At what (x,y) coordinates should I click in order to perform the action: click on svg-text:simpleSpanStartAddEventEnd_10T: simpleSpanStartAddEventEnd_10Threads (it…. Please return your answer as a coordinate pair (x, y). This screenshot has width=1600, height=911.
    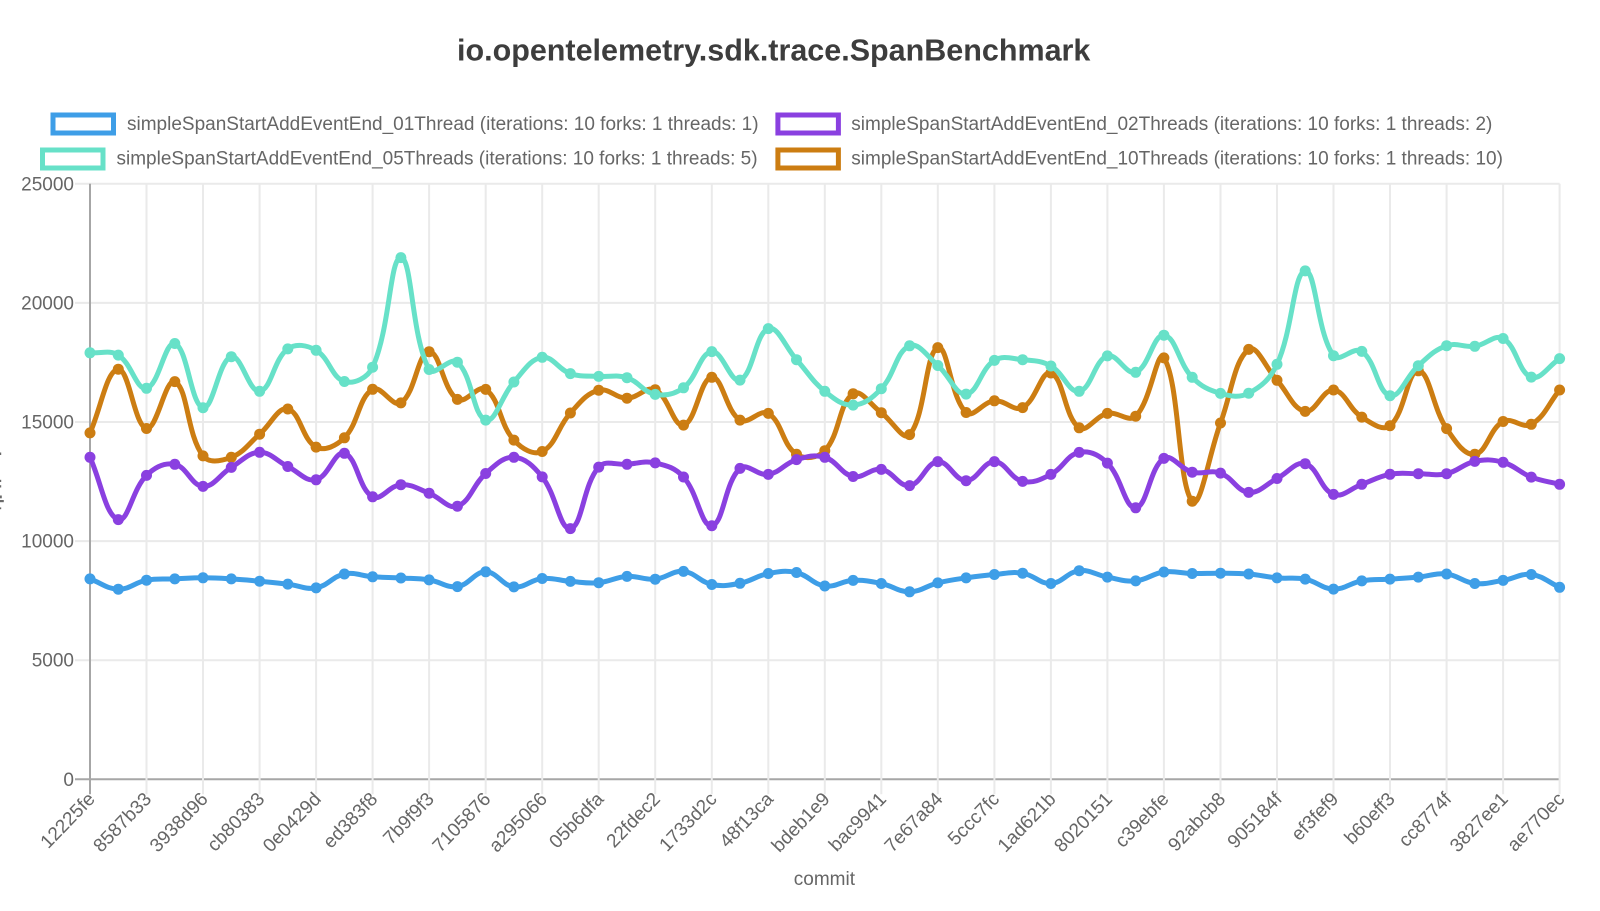
    Looking at the image, I should click on (1177, 159).